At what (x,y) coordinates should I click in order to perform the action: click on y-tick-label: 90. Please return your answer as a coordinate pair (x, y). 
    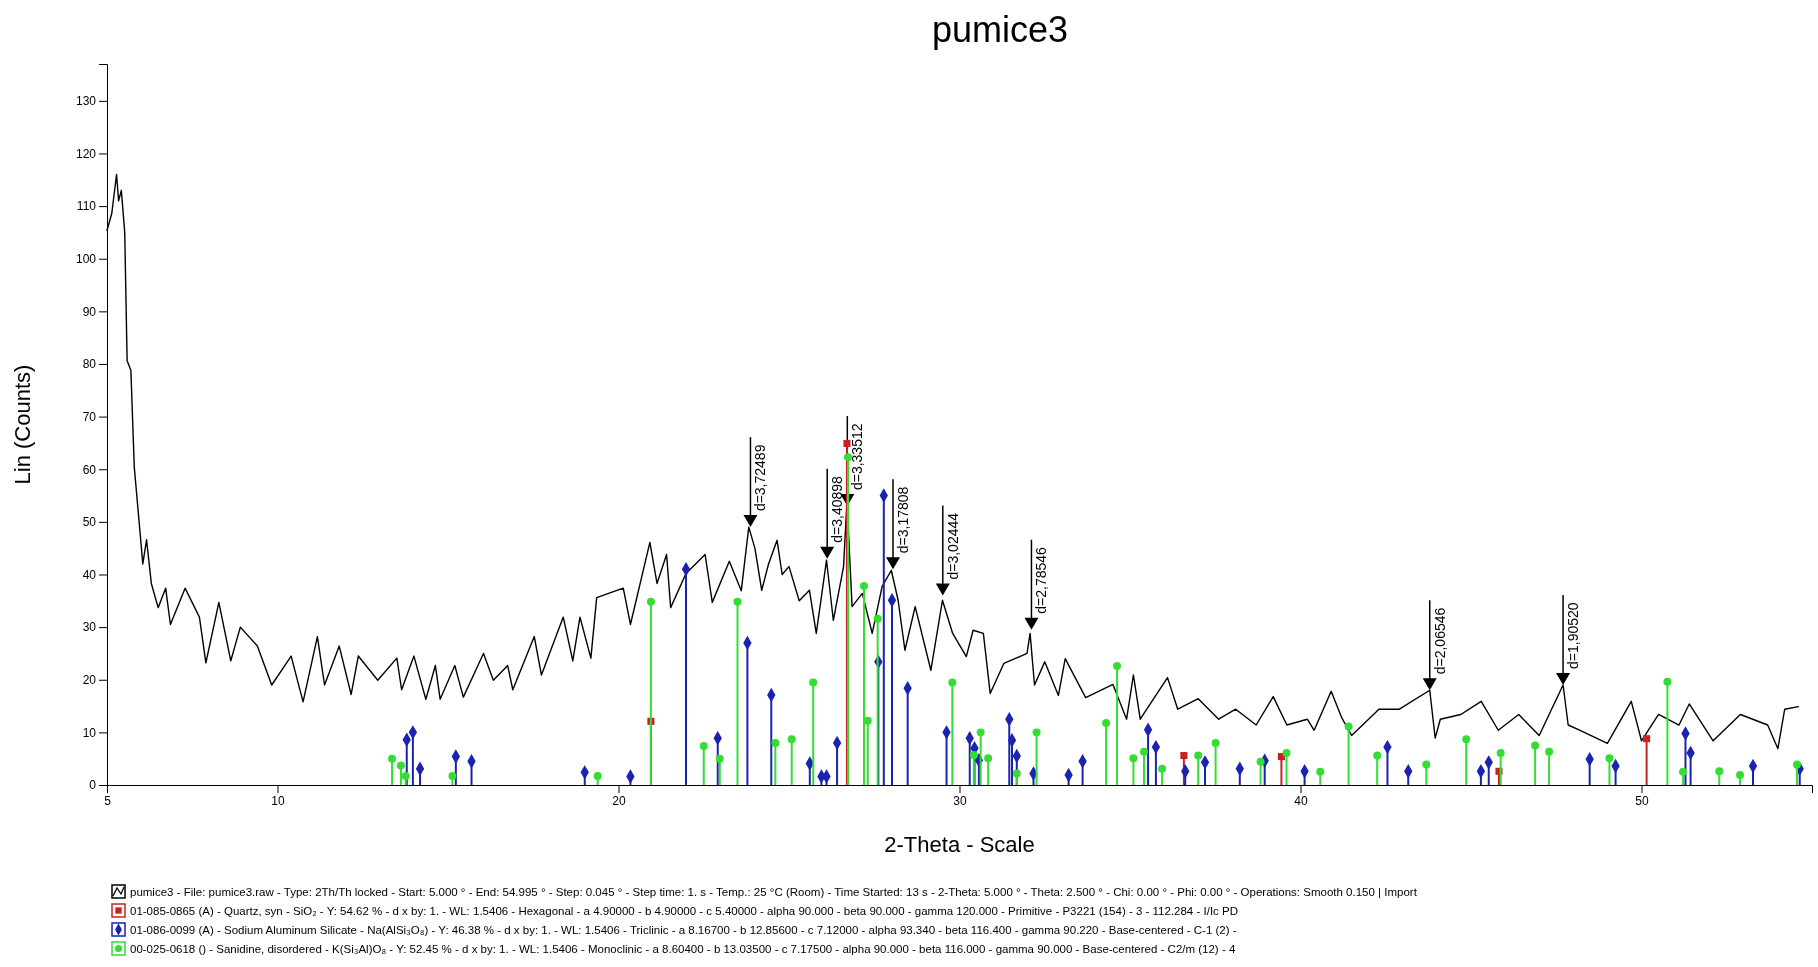
    Looking at the image, I should click on (89, 311).